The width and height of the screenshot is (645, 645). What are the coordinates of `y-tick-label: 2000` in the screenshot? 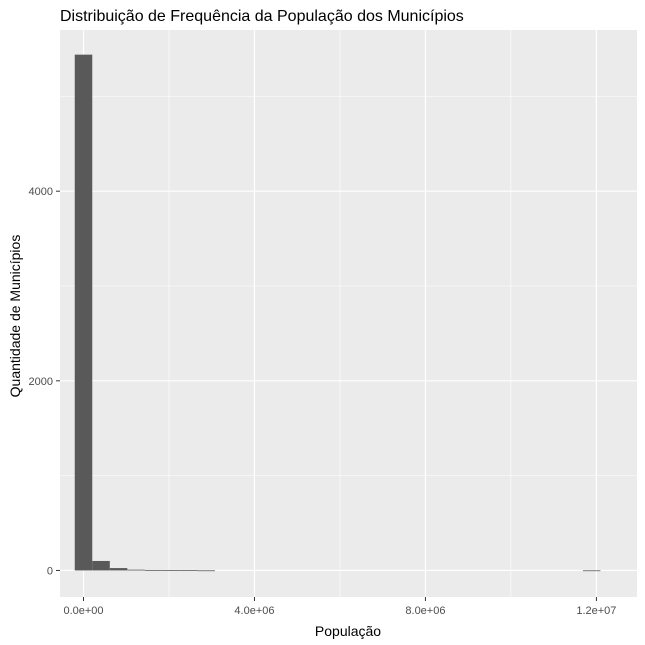 It's located at (41, 382).